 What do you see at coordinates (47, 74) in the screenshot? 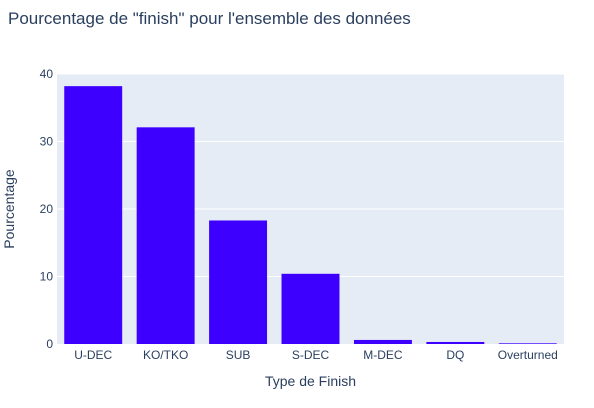
I see `y-tick-label: 40` at bounding box center [47, 74].